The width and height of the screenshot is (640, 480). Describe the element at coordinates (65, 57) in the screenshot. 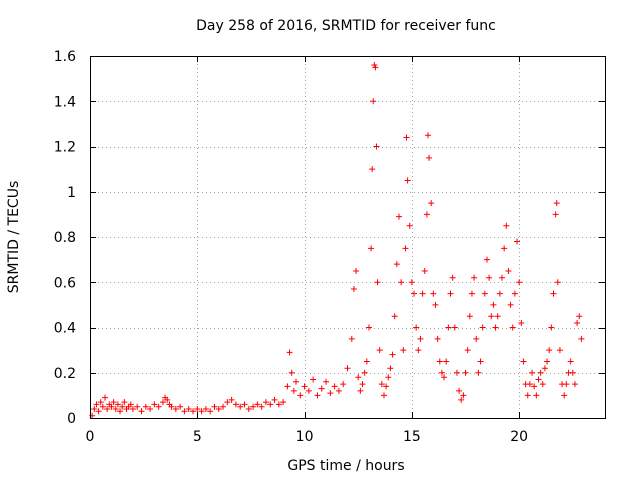

I see `y-tick-label: 1.6` at that location.